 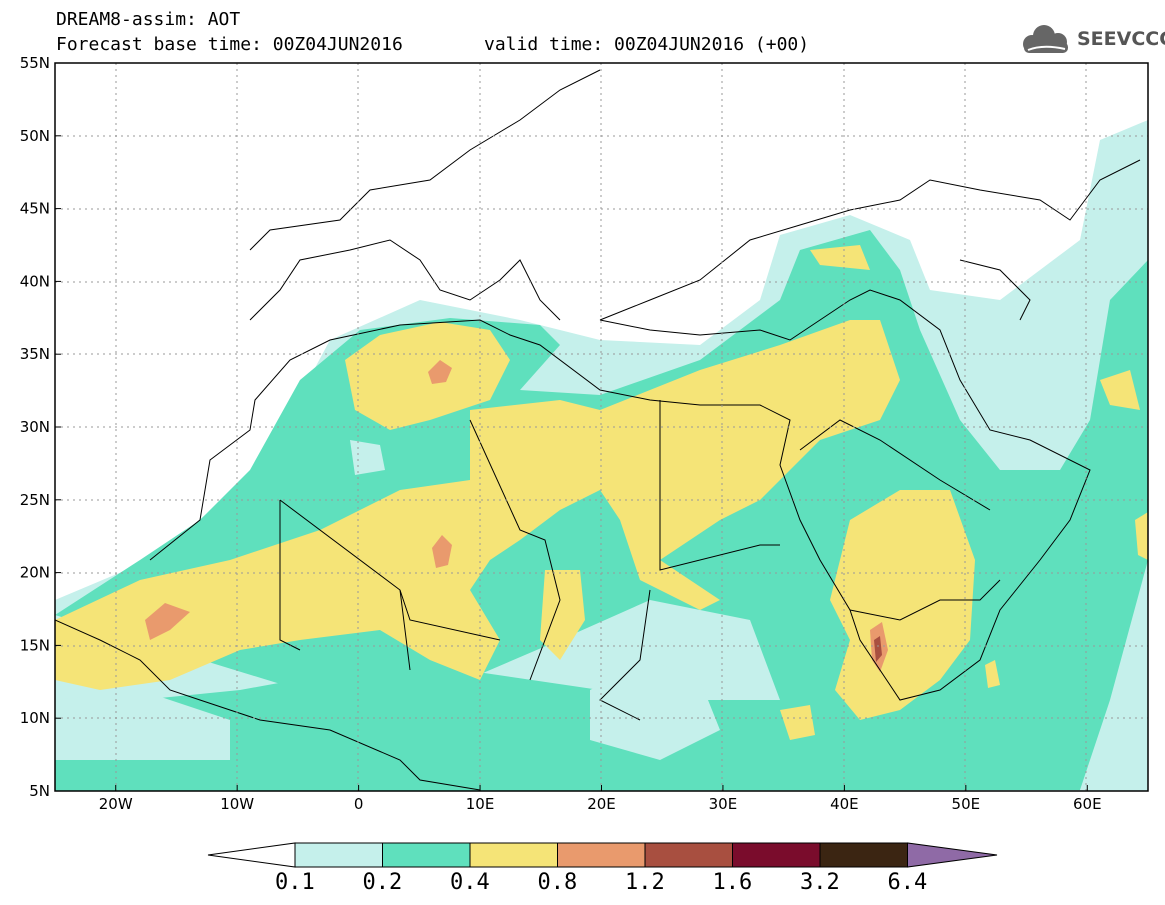 I want to click on colorbar-under, so click(x=251, y=855).